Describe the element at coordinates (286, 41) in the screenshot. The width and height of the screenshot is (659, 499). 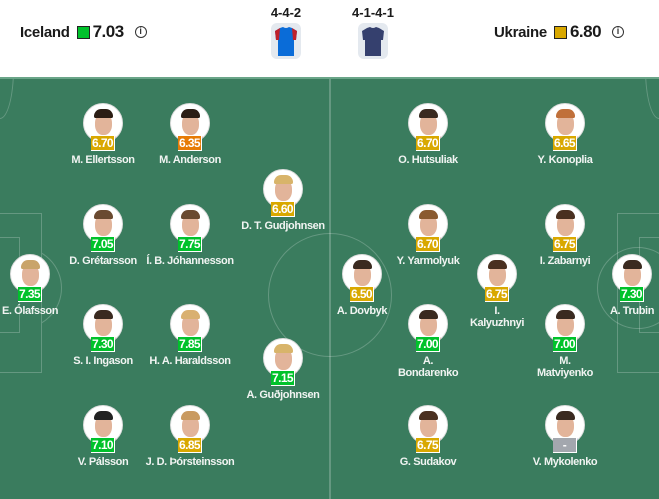
I see `home-shirt-icon` at that location.